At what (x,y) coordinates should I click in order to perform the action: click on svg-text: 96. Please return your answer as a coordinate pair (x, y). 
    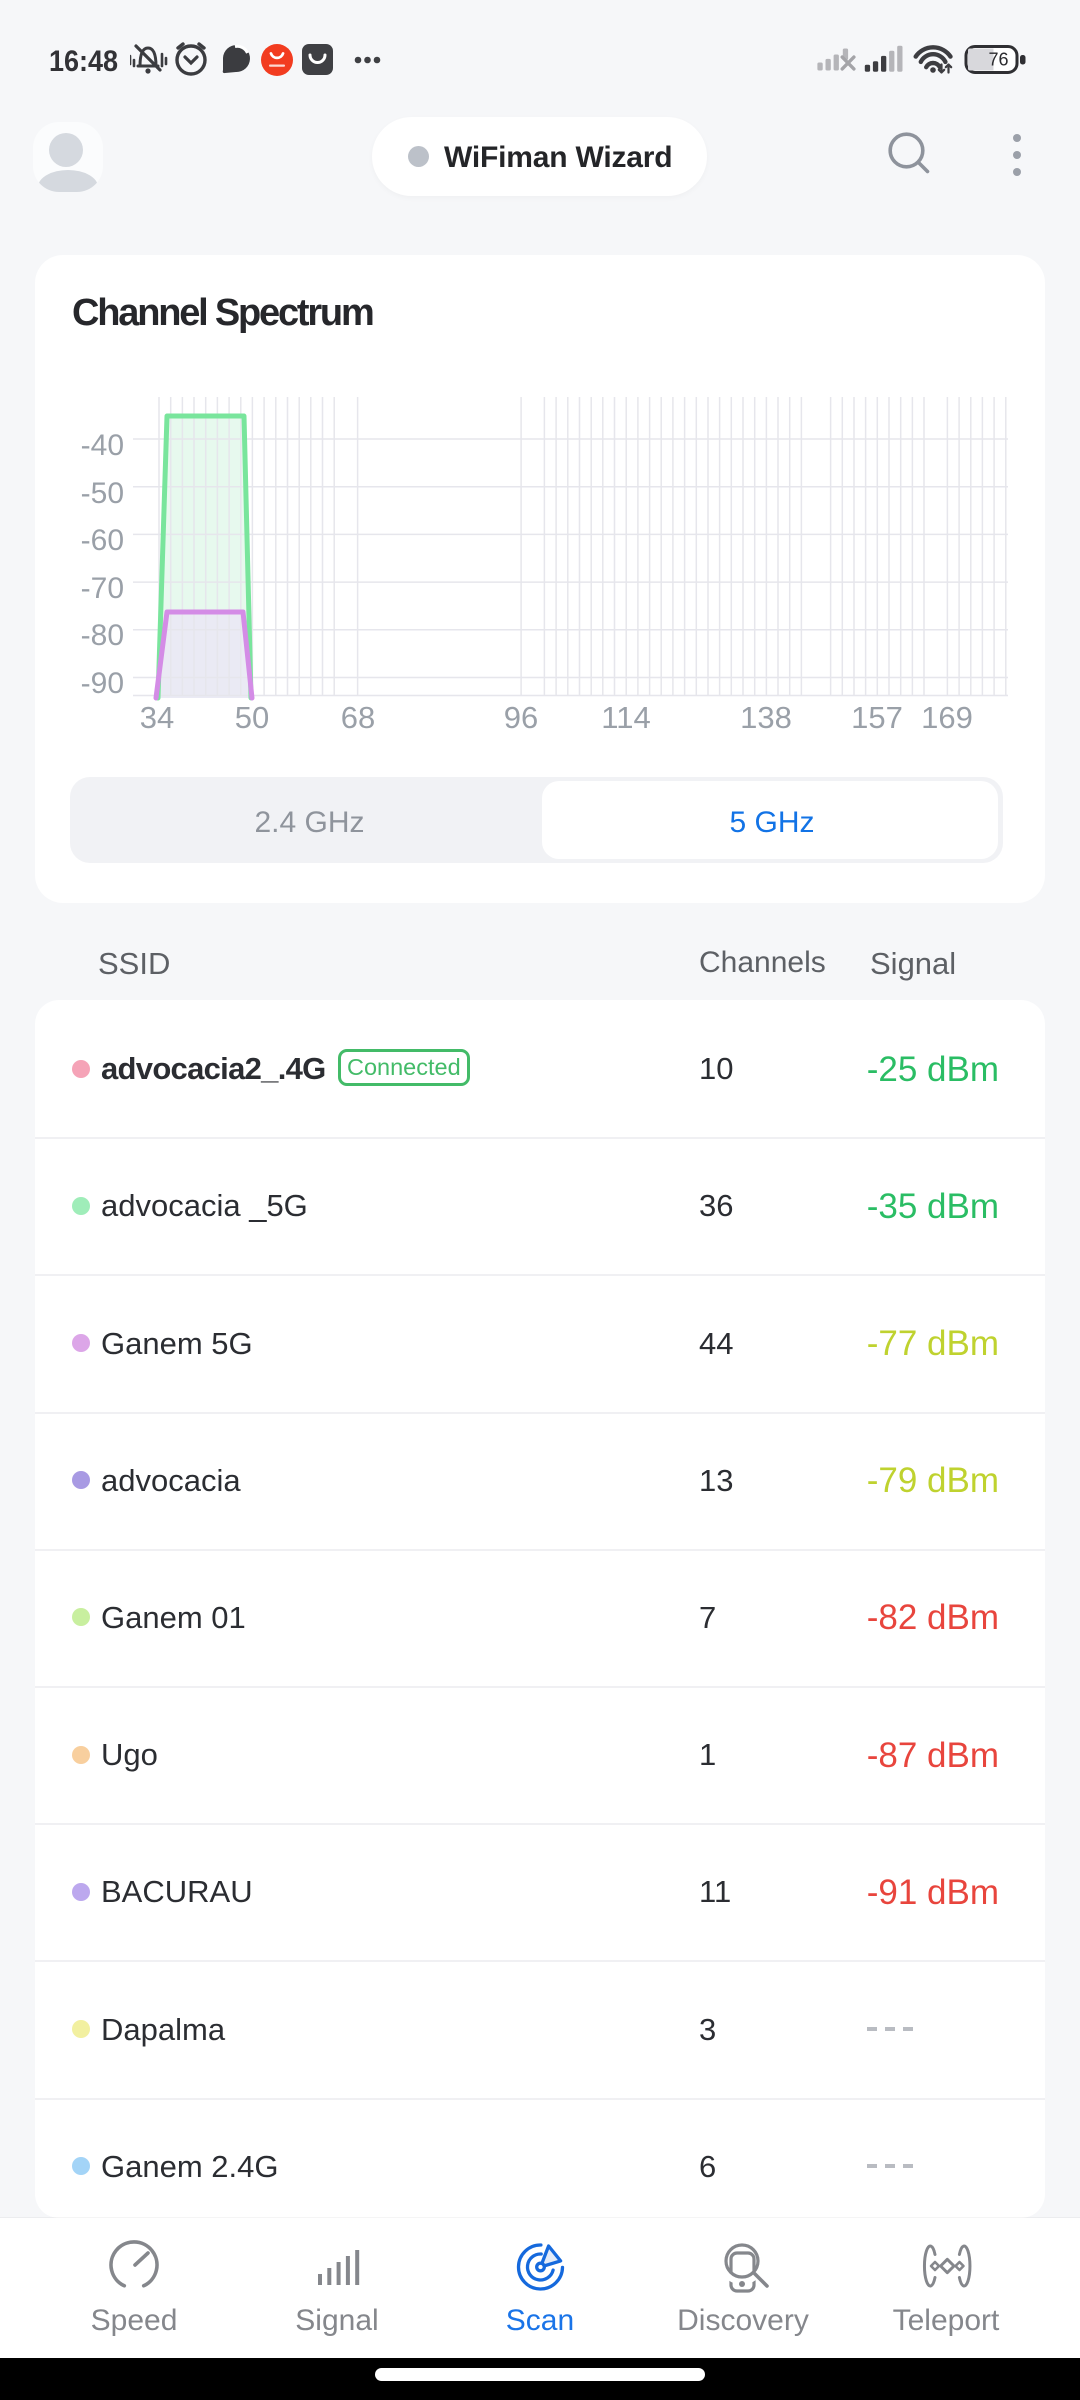
    Looking at the image, I should click on (521, 717).